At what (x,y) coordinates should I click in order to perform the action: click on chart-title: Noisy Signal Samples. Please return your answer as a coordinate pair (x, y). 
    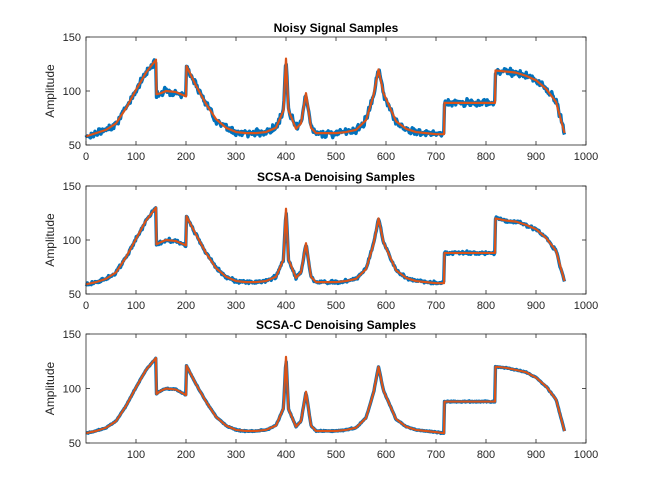
    Looking at the image, I should click on (336, 28).